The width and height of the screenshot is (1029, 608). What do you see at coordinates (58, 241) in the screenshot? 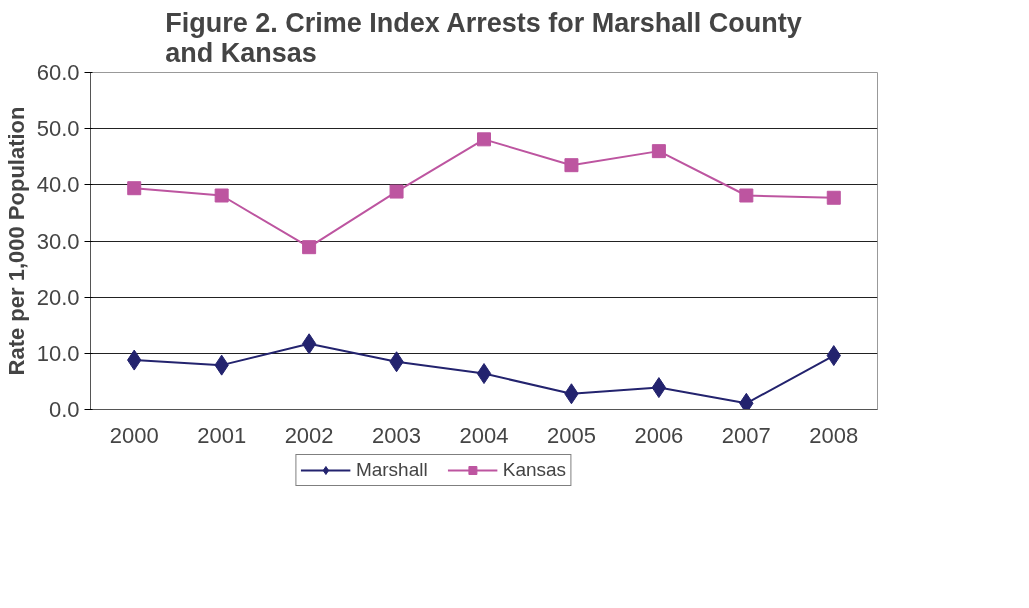
I see `y-tick-label: 30.0` at bounding box center [58, 241].